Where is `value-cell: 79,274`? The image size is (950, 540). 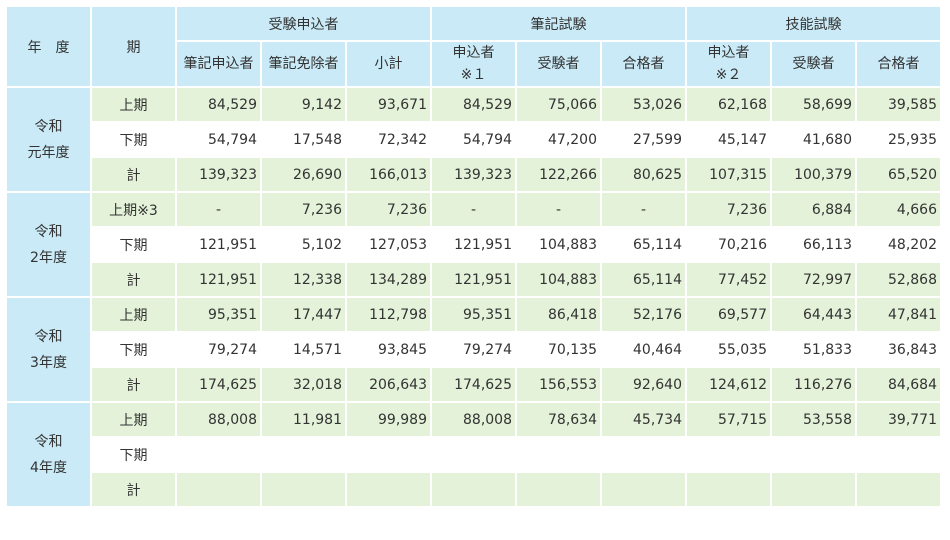
value-cell: 79,274 is located at coordinates (473, 349).